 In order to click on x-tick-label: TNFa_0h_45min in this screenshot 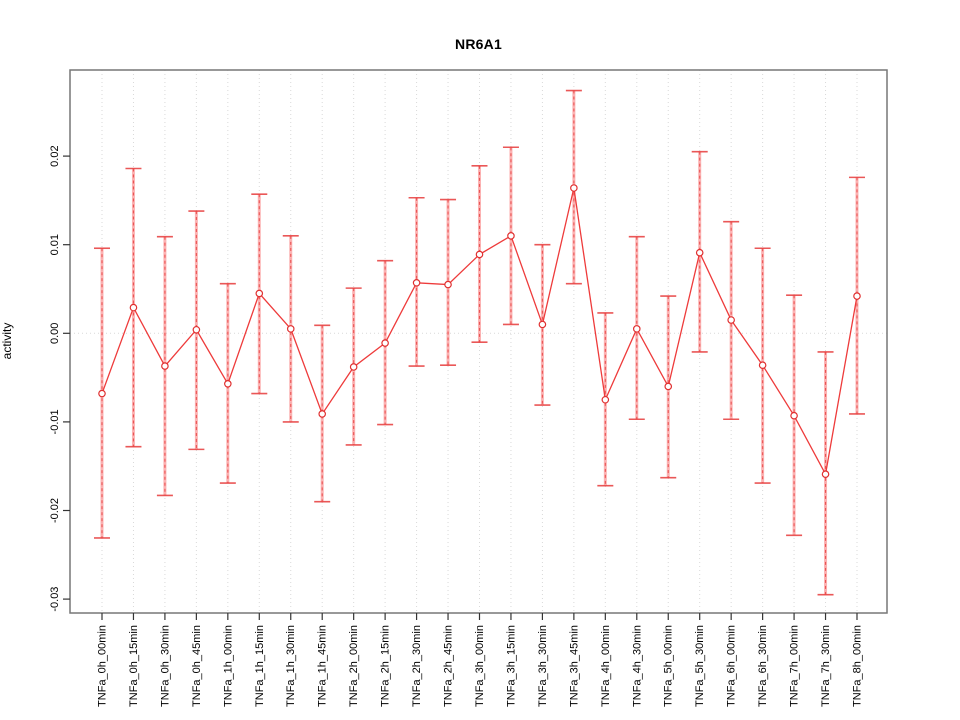, I will do `click(197, 666)`.